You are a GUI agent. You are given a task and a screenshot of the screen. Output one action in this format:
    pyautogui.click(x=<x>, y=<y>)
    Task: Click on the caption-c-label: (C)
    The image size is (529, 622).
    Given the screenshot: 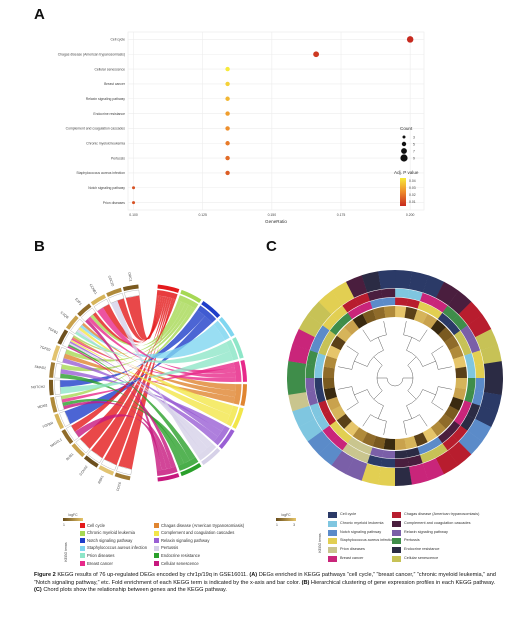 What is the action you would take?
    pyautogui.click(x=38, y=590)
    